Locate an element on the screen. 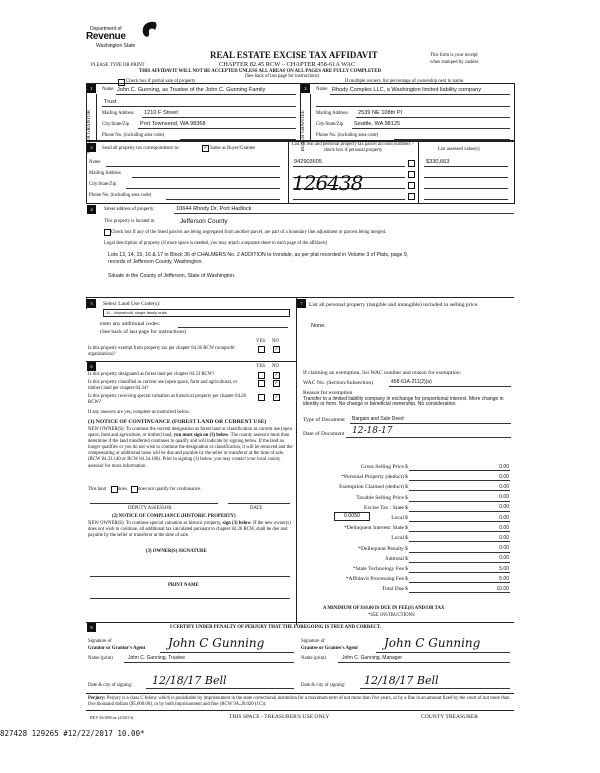 The height and width of the screenshot is (773, 600). buyer-phone-label: Phone No. (including area code) is located at coordinates (347, 135).